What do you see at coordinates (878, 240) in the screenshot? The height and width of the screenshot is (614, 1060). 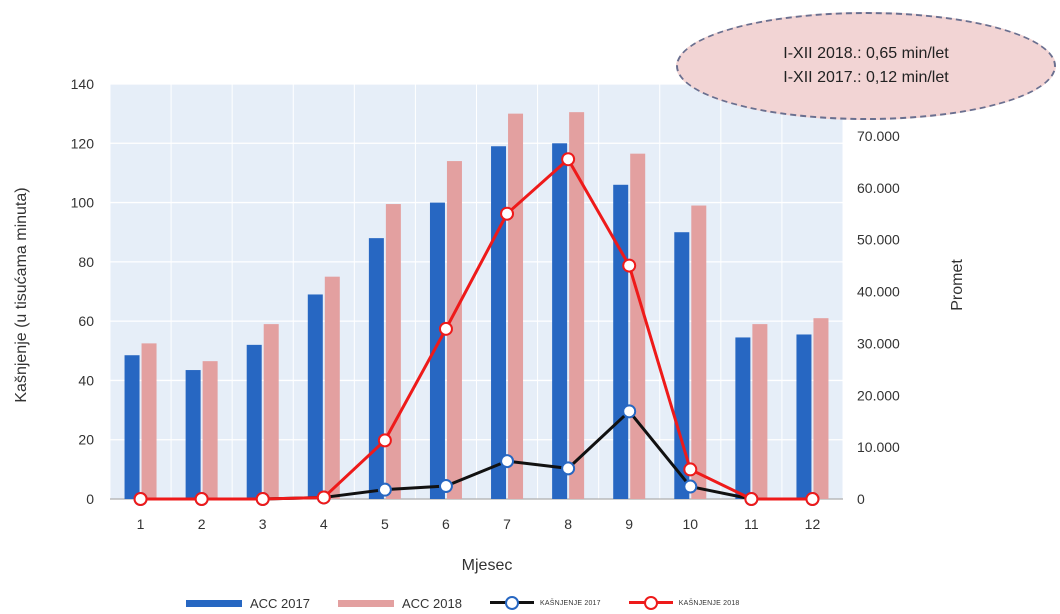 I see `y-right-tick-label: 50.000` at bounding box center [878, 240].